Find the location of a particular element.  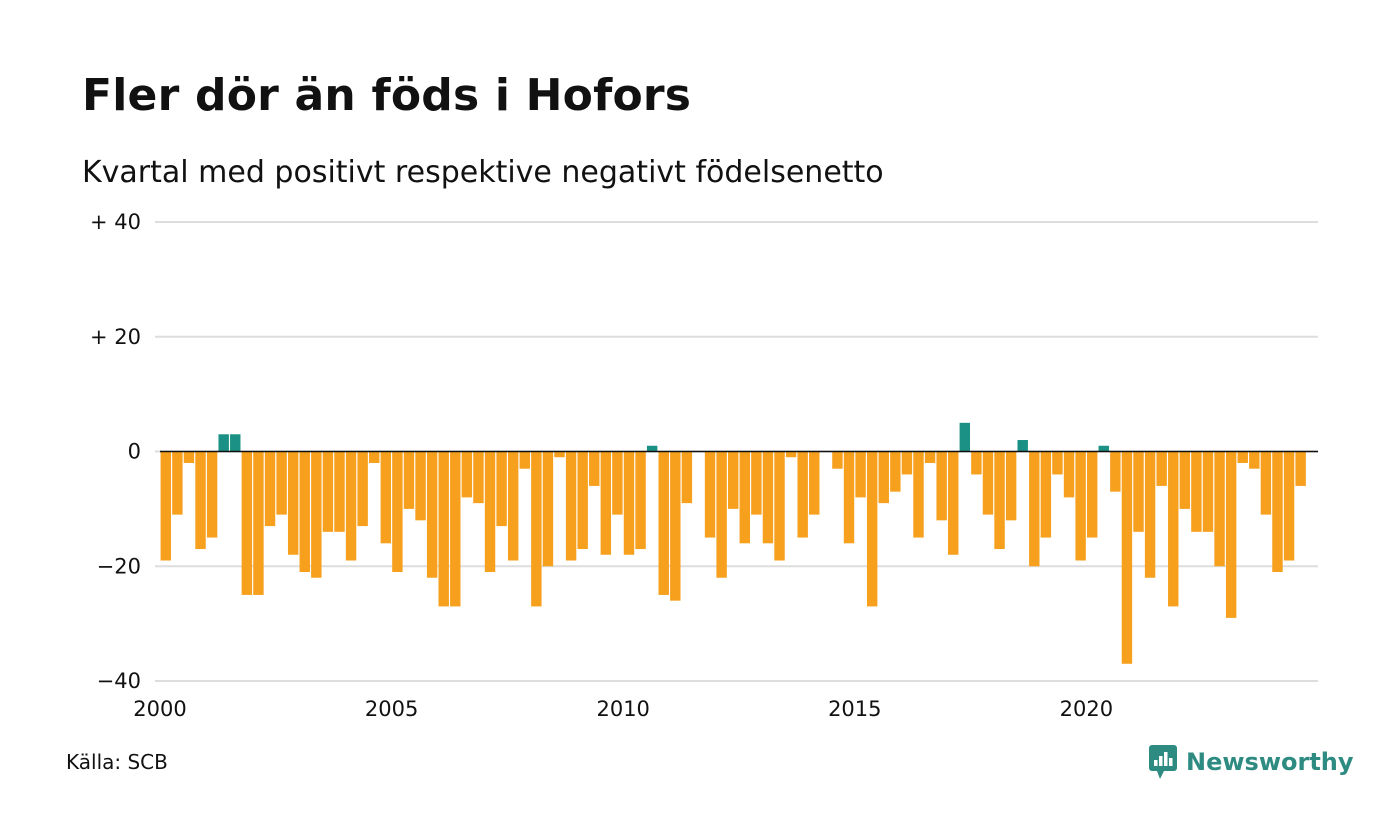

bar: 2022 K2: -14 is located at coordinates (1196, 491).